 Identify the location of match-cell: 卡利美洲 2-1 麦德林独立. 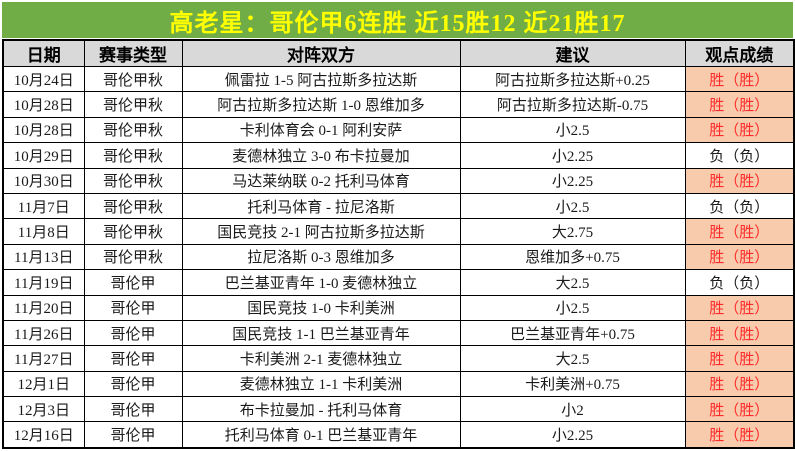
(321, 358).